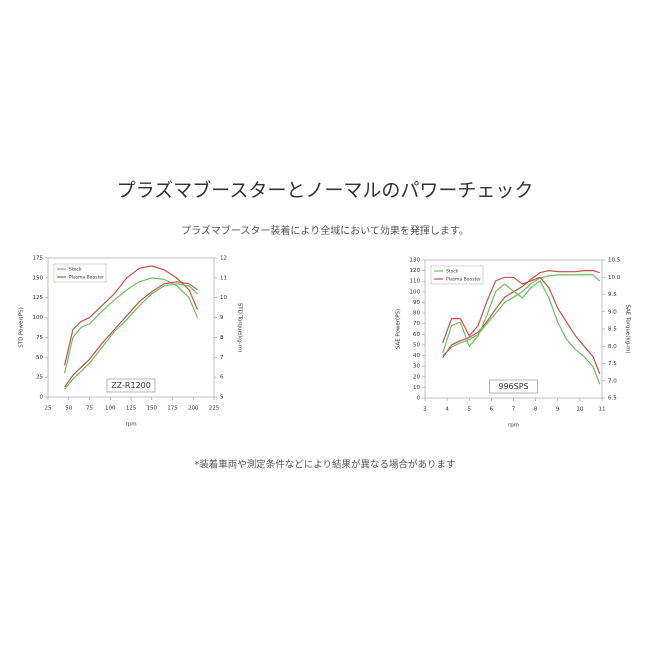  I want to click on x-tick-label: 75, so click(89, 409).